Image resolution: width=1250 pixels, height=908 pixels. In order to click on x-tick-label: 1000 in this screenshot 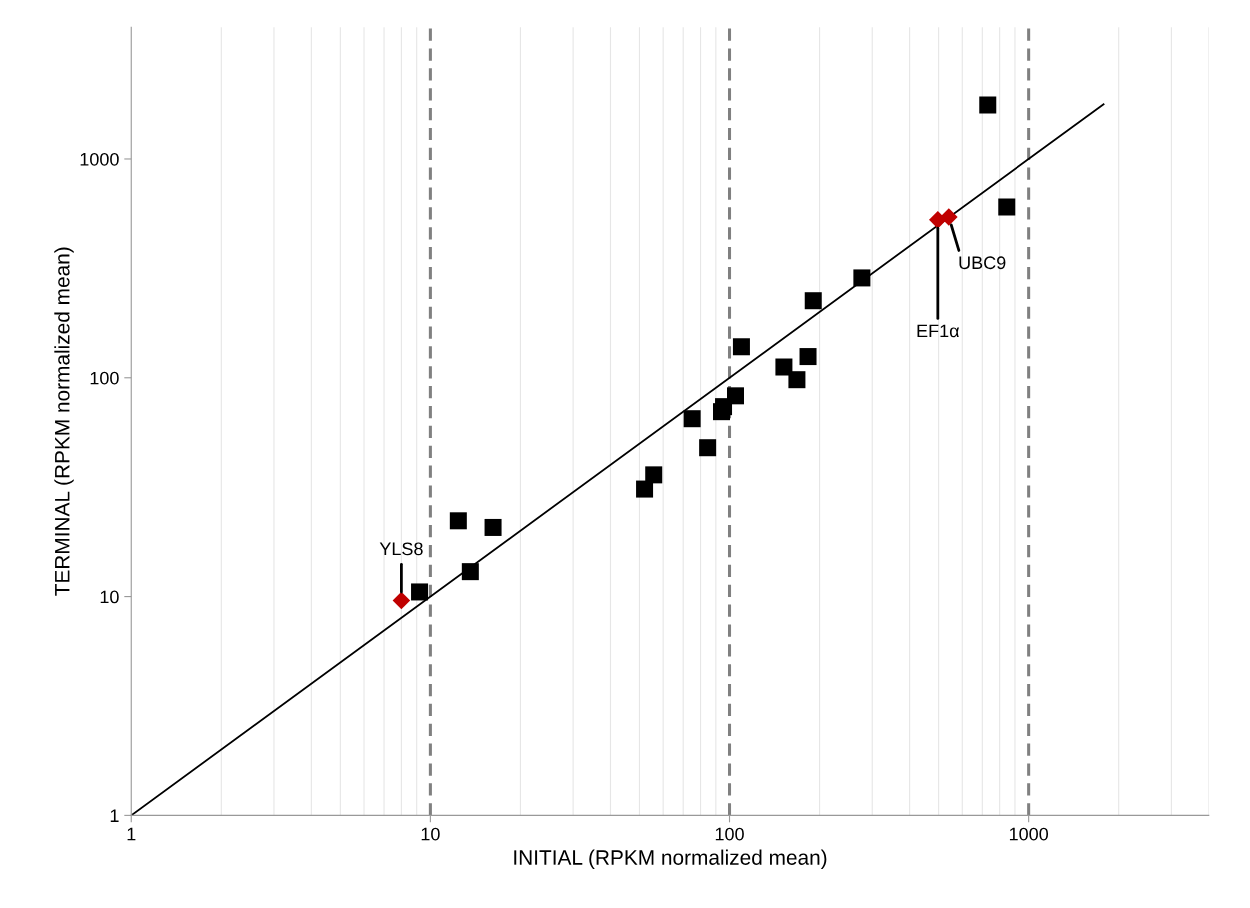, I will do `click(1029, 834)`.